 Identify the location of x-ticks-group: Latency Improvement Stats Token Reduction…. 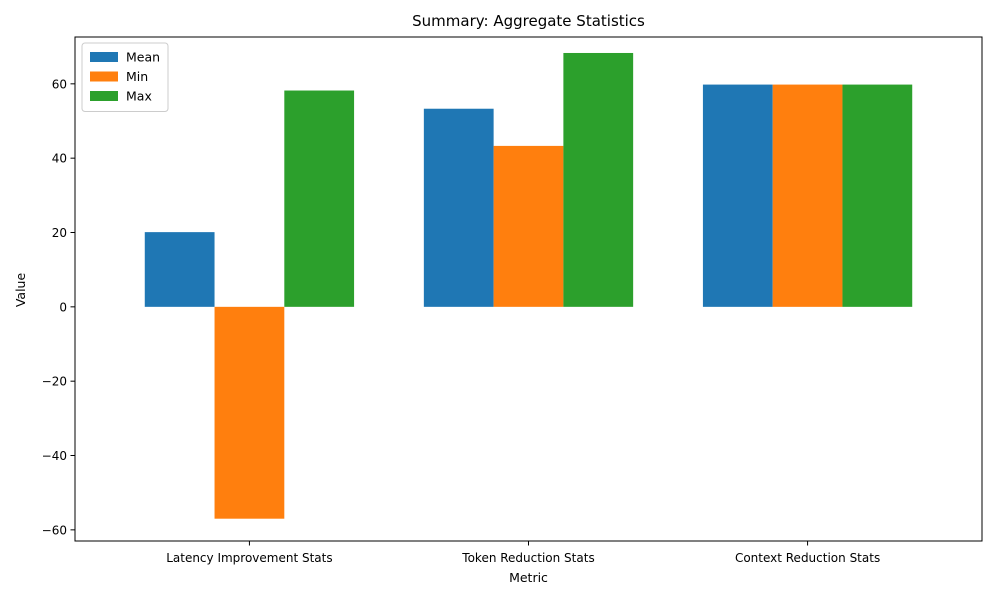
(523, 553).